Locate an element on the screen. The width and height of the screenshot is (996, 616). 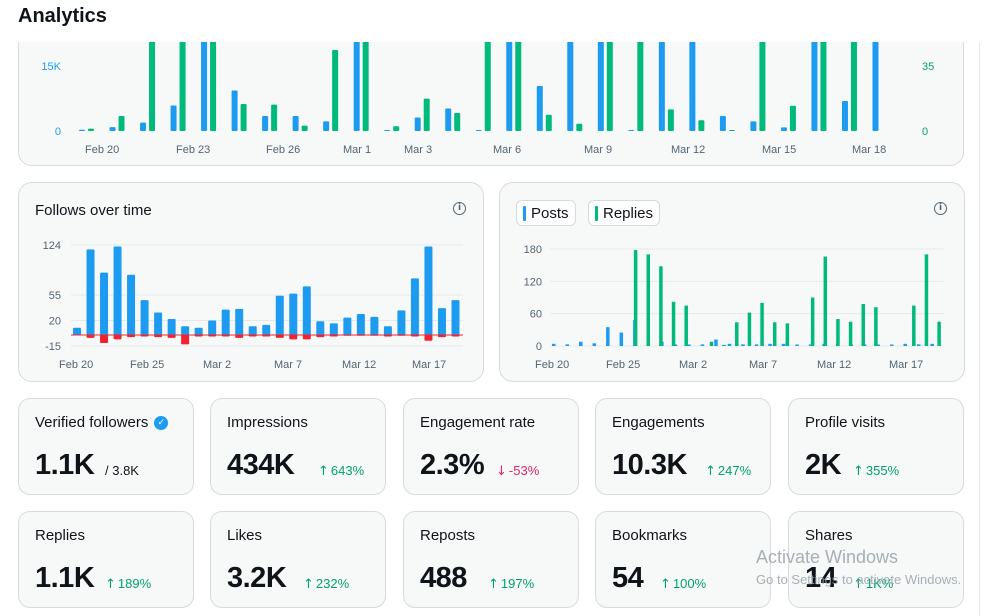
x-axis-label: Feb 20 is located at coordinates (76, 365).